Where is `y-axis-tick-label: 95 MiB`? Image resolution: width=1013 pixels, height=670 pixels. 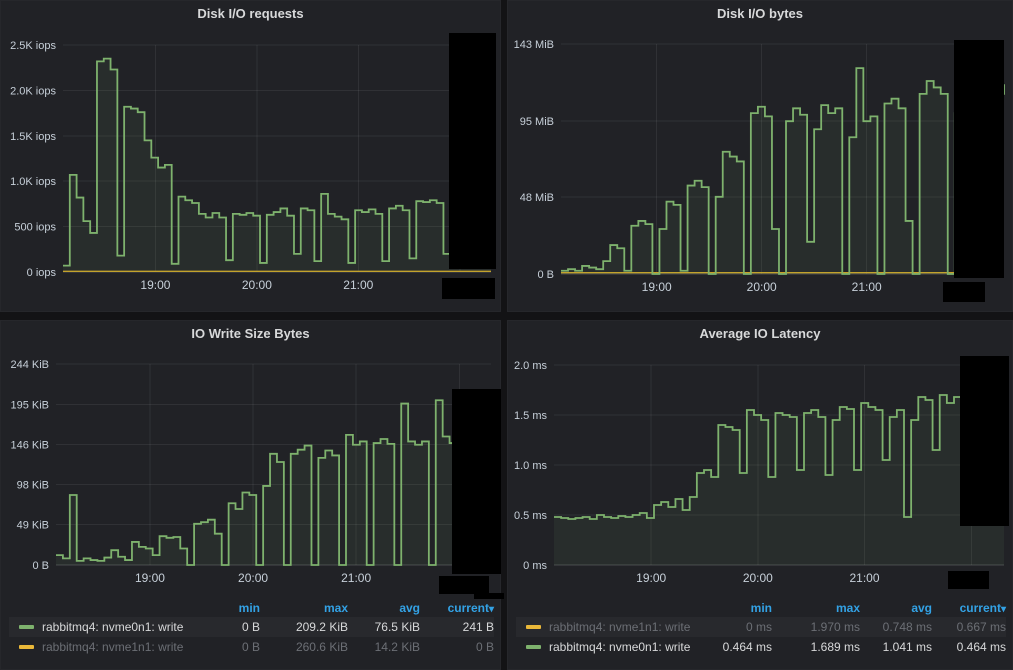 y-axis-tick-label: 95 MiB is located at coordinates (537, 122).